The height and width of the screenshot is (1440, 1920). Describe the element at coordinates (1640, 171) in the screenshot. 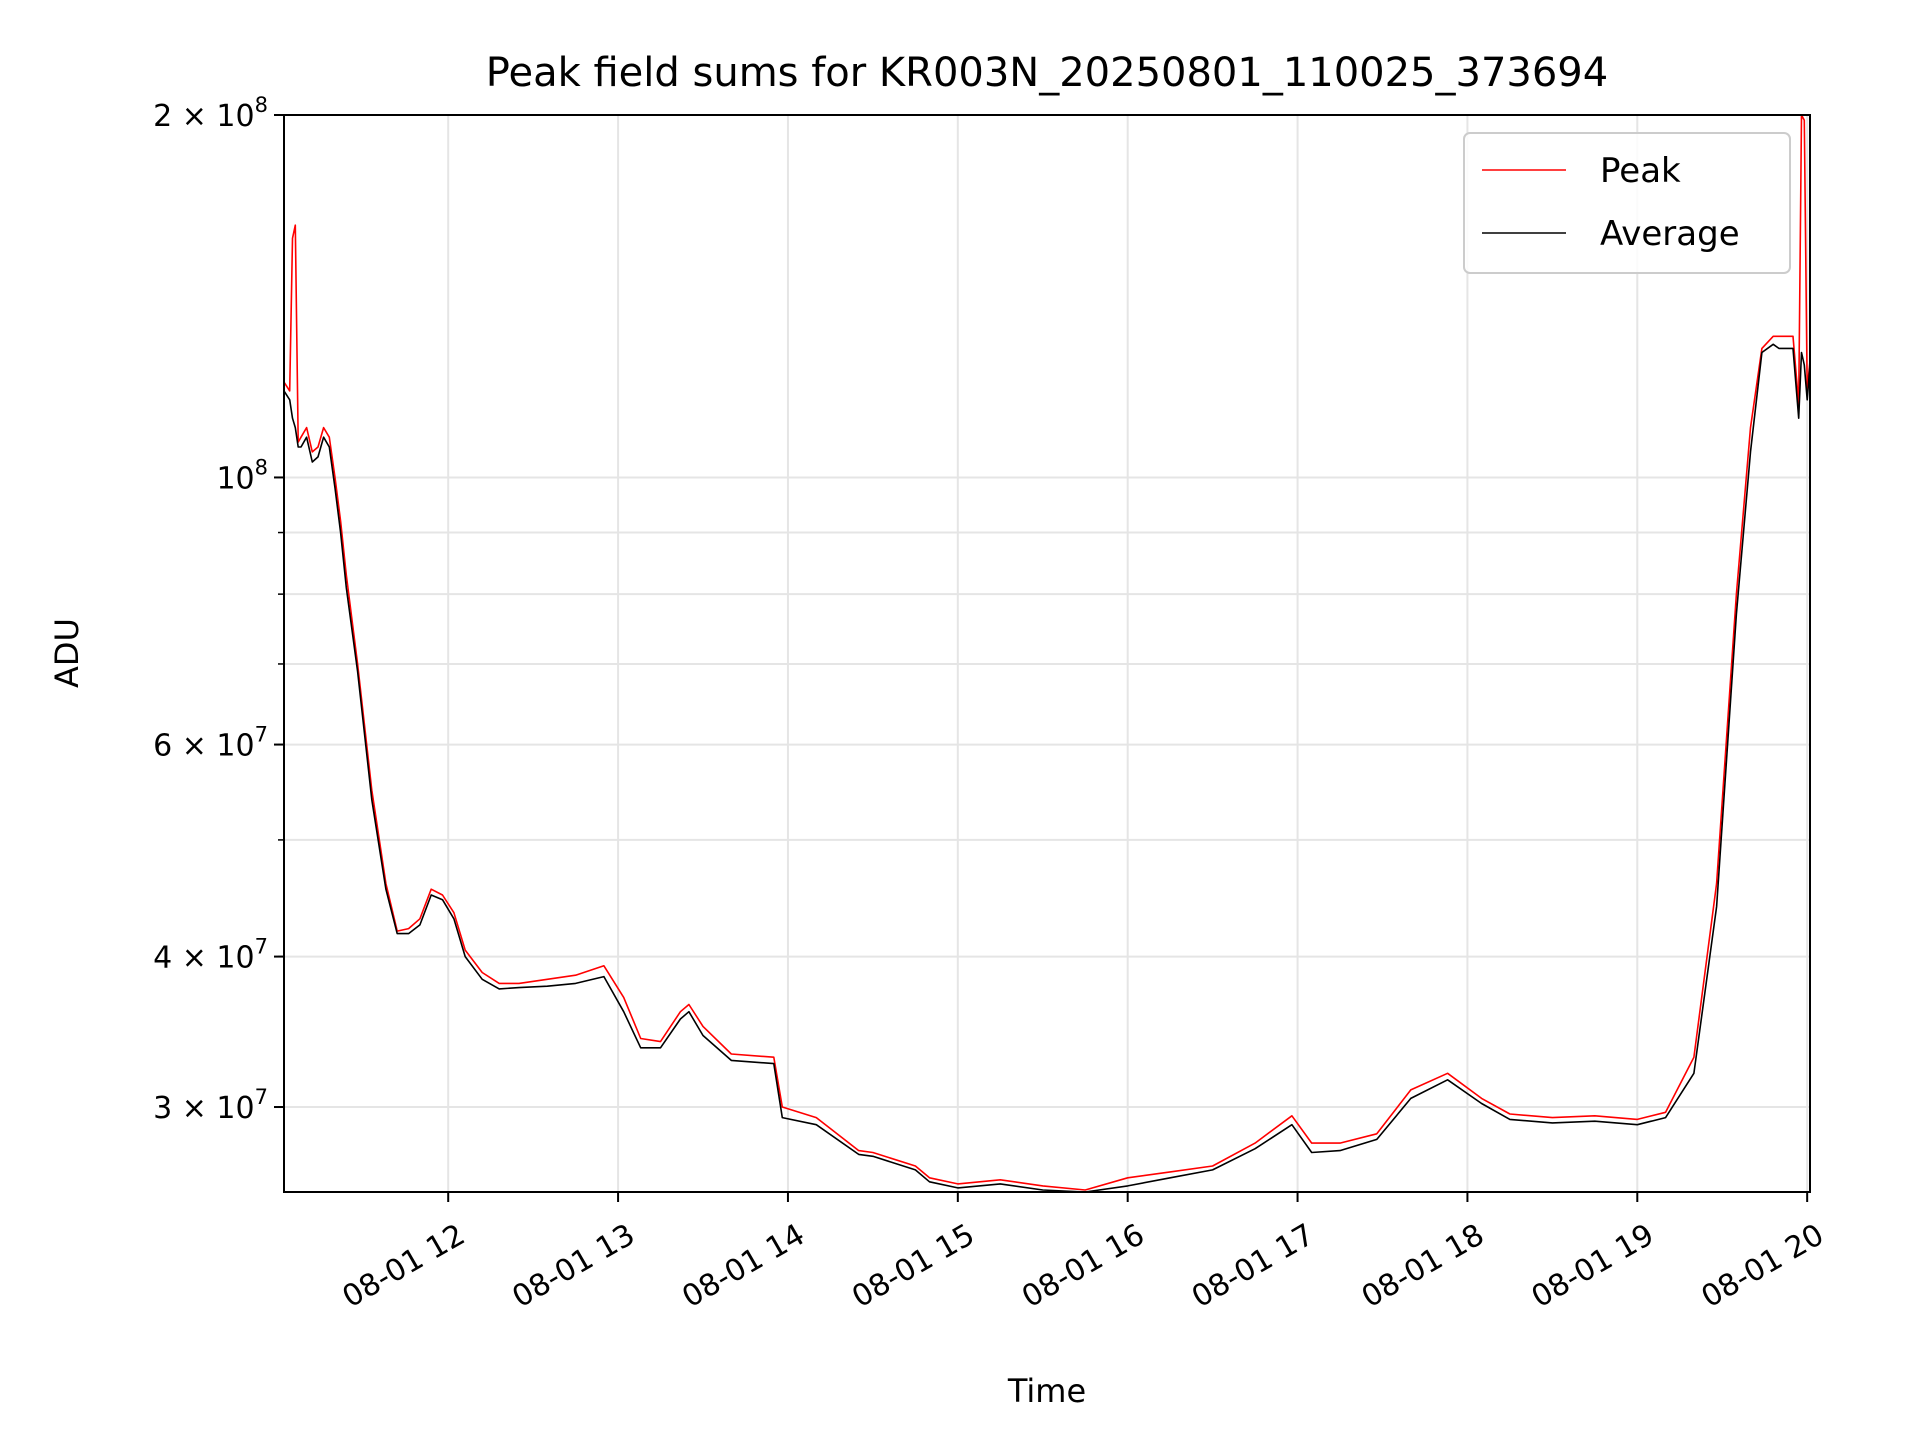

I see `legend-label-peak: Peak` at that location.